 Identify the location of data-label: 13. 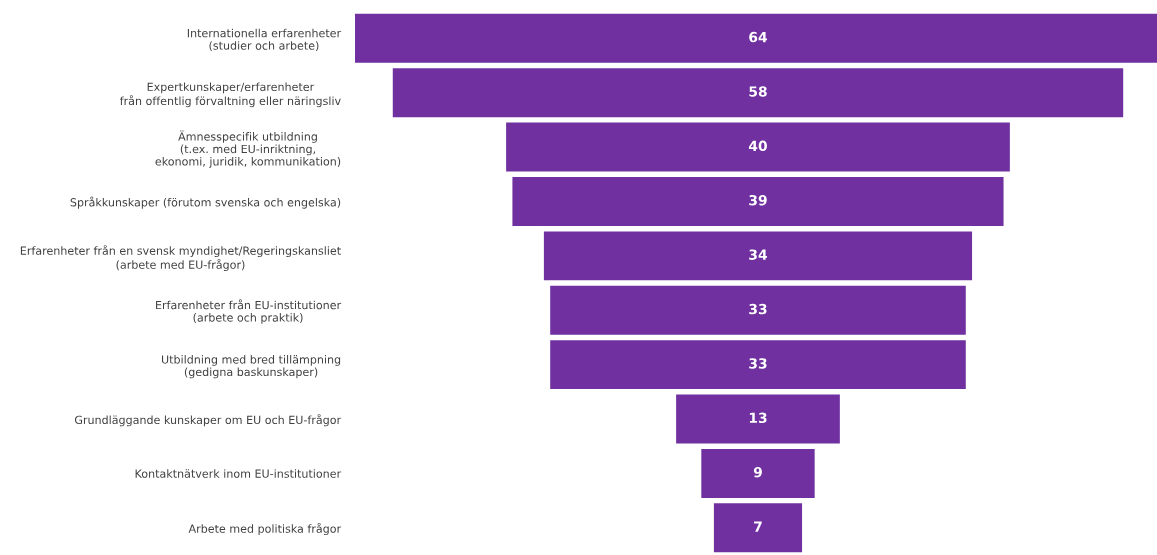
(758, 418).